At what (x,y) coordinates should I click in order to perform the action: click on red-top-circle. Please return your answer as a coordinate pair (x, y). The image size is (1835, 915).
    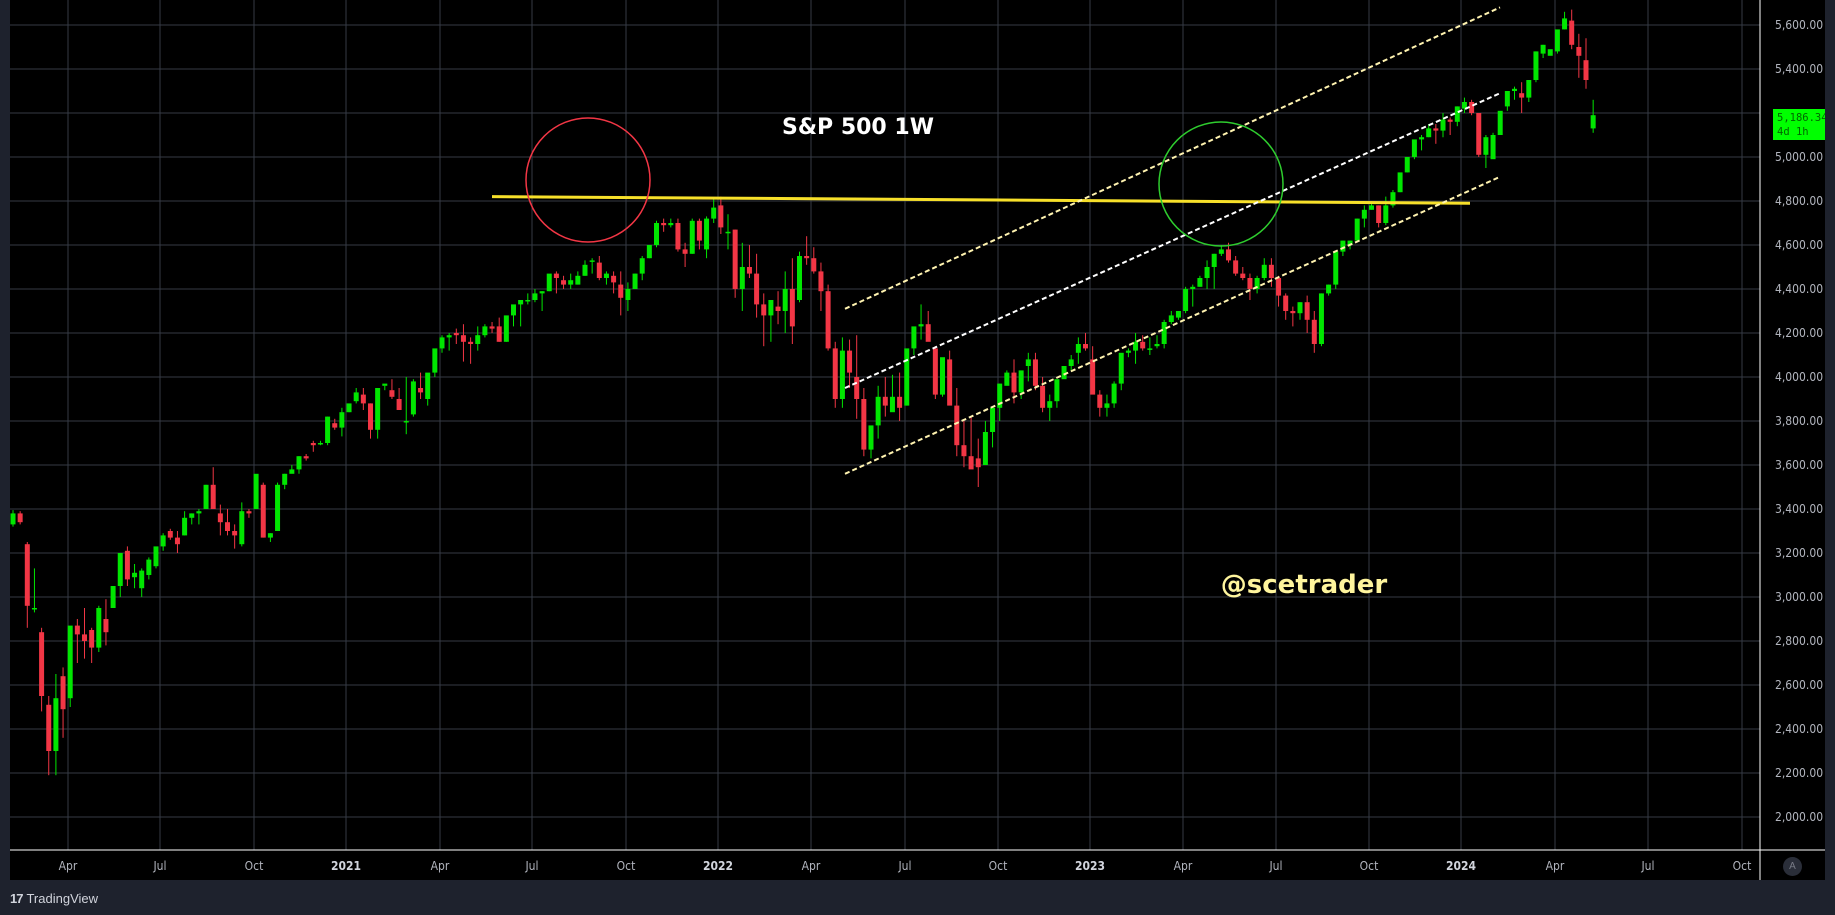
    Looking at the image, I should click on (588, 180).